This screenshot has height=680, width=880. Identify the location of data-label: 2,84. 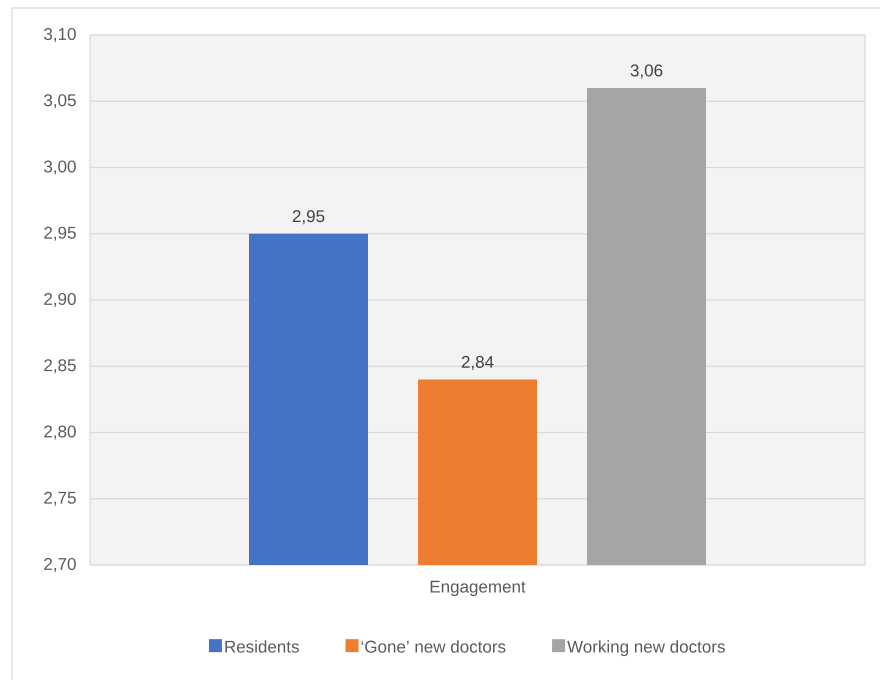
(478, 363).